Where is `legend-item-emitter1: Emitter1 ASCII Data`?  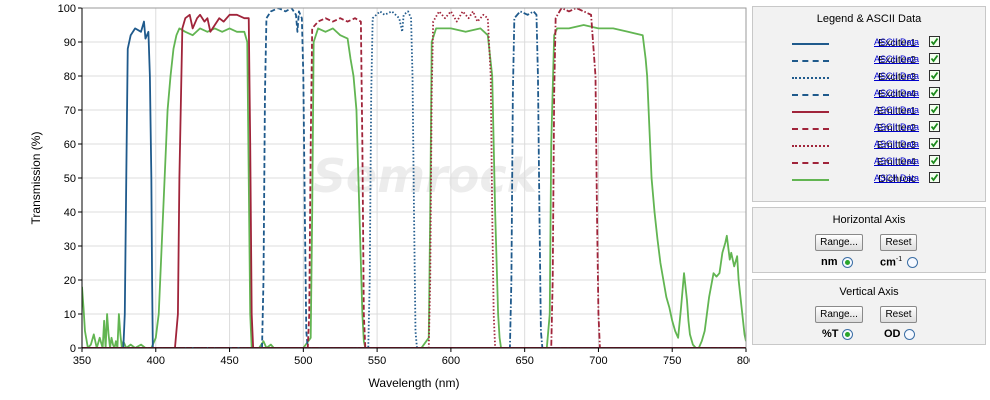 legend-item-emitter1: Emitter1 ASCII Data is located at coordinates (869, 111).